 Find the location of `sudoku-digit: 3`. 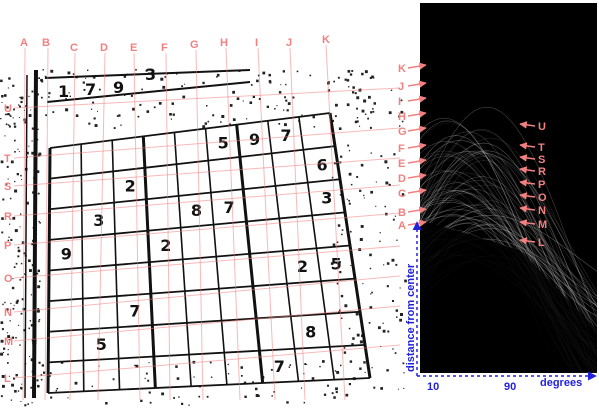

sudoku-digit: 3 is located at coordinates (326, 197).